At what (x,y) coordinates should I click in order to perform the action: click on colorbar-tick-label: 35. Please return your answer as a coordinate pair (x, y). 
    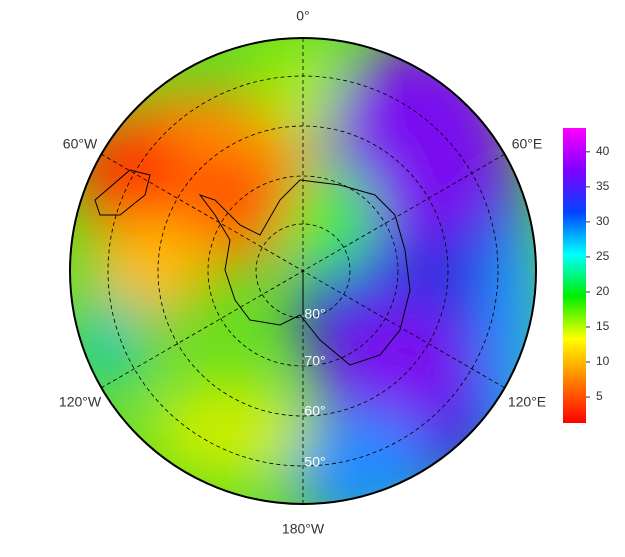
    Looking at the image, I should click on (603, 186).